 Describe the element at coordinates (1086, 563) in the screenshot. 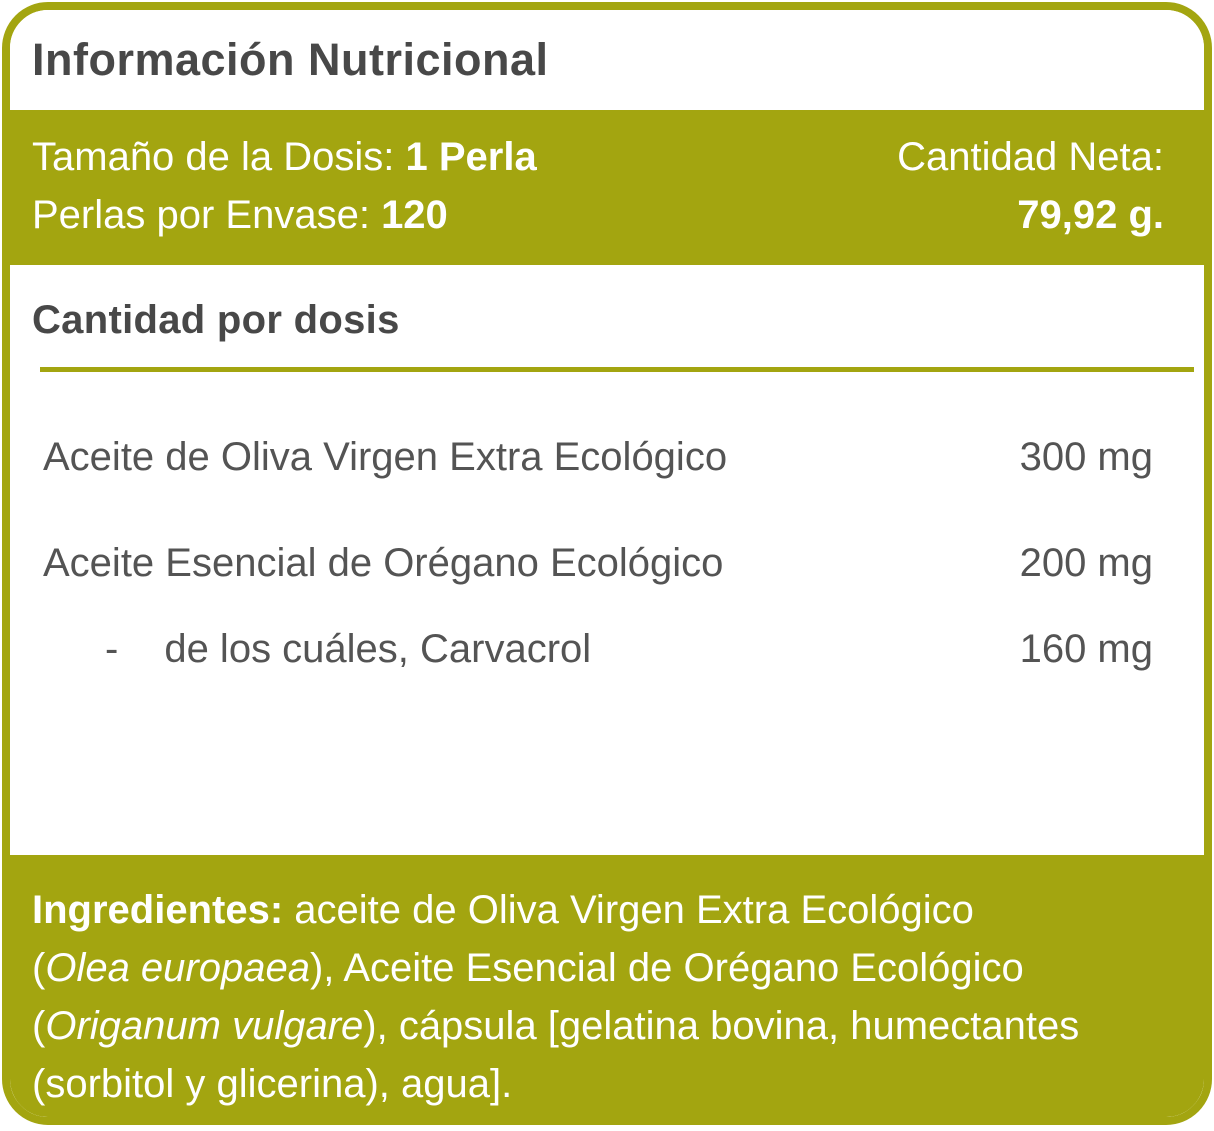

I see `nutrient-amount: 200 mg` at that location.